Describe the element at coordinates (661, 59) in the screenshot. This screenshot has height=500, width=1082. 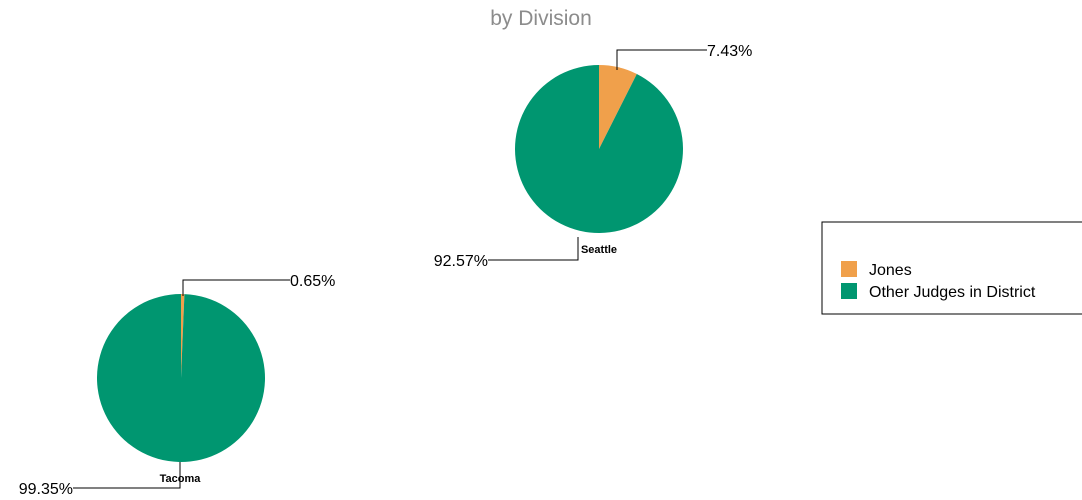
I see `seattle-jones-leader` at that location.